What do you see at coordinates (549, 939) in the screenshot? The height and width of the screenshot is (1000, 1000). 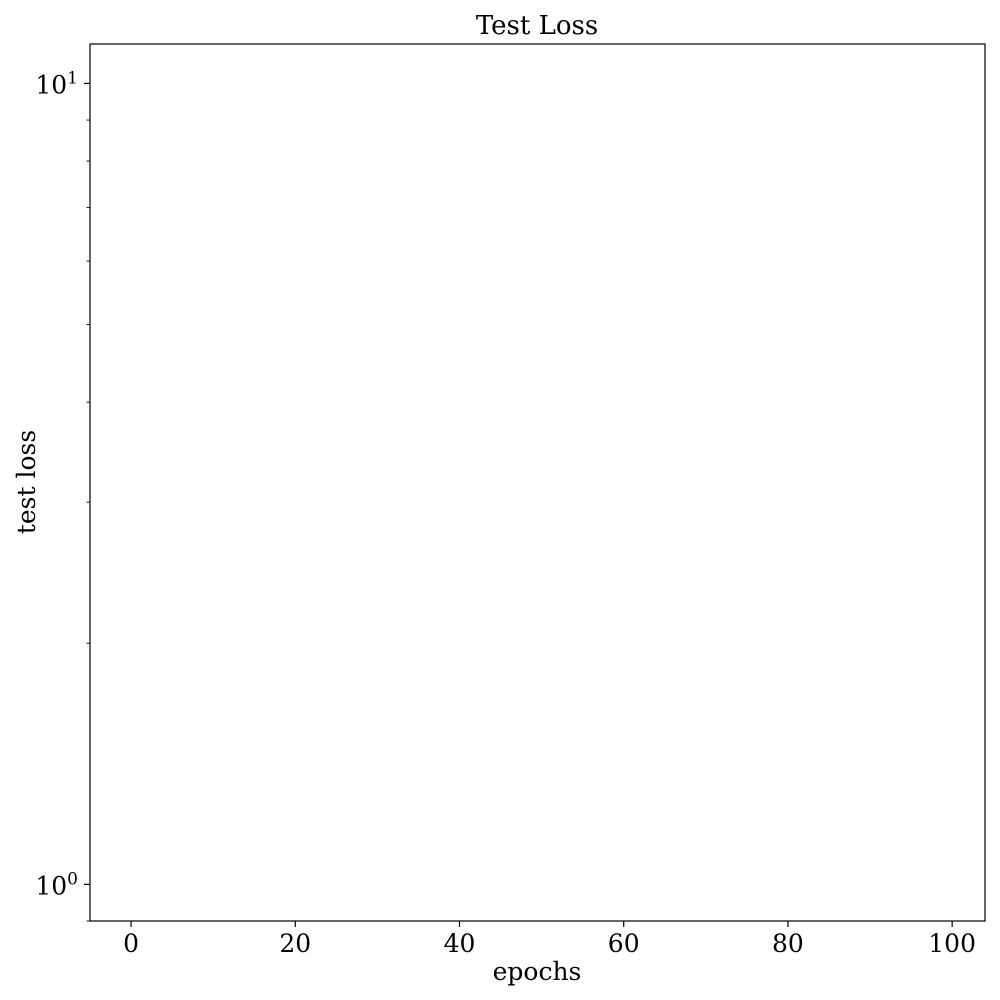 I see `x-axis-ticks: 0 20 40 60 80 100` at bounding box center [549, 939].